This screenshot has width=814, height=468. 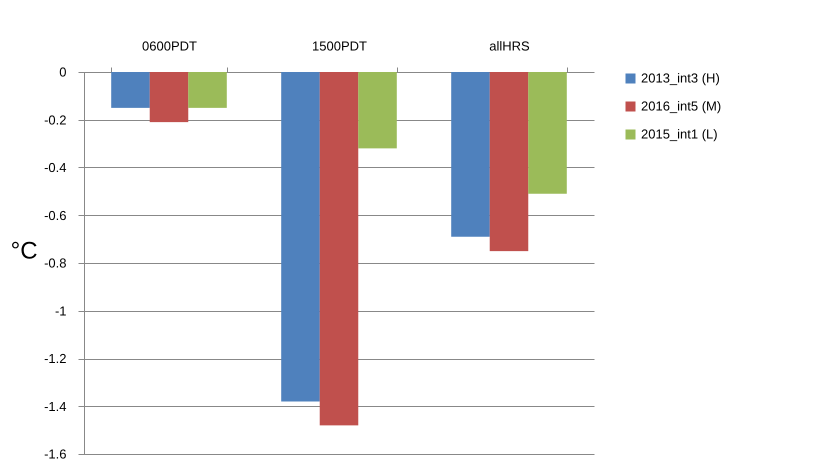 What do you see at coordinates (55, 358) in the screenshot?
I see `y-tick-label: -1.2` at bounding box center [55, 358].